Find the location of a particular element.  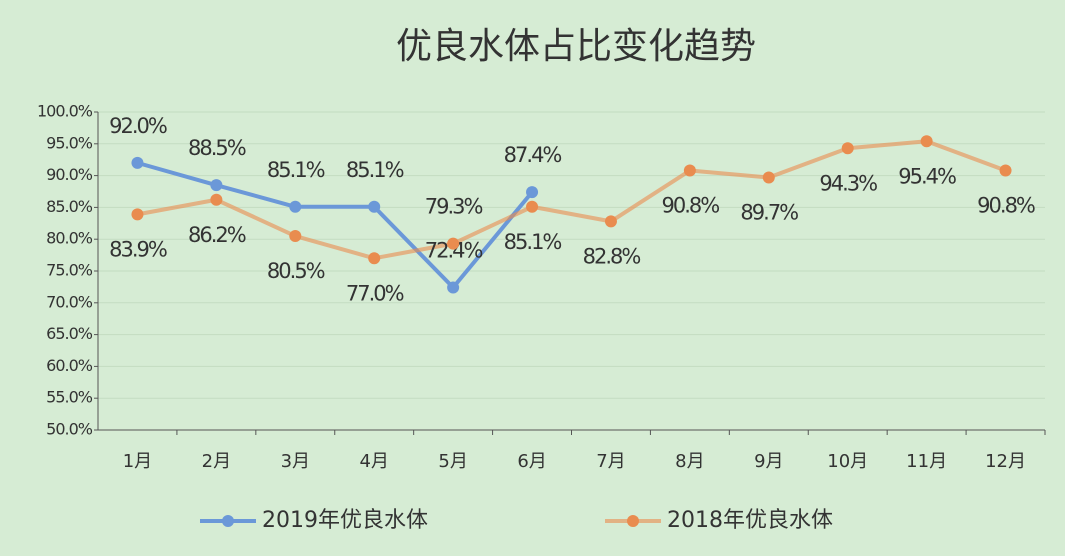

x-tick-label: 7月 is located at coordinates (610, 461).